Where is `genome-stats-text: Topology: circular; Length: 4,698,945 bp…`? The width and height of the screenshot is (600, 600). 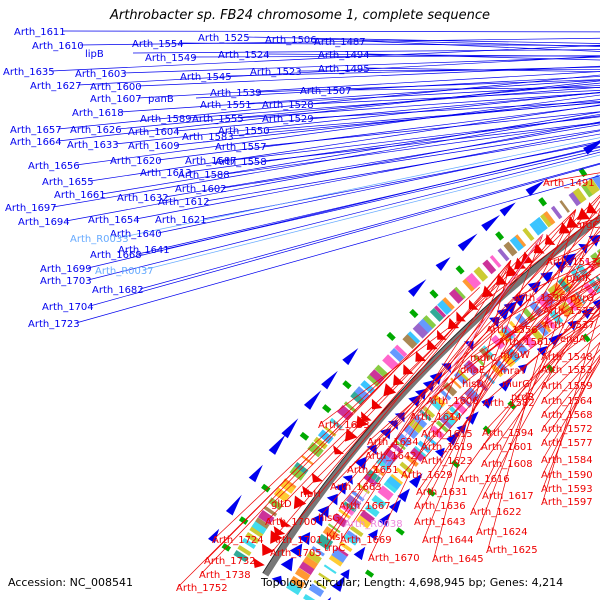
genome-stats-text: Topology: circular; Length: 4,698,945 bp… is located at coordinates (412, 582).